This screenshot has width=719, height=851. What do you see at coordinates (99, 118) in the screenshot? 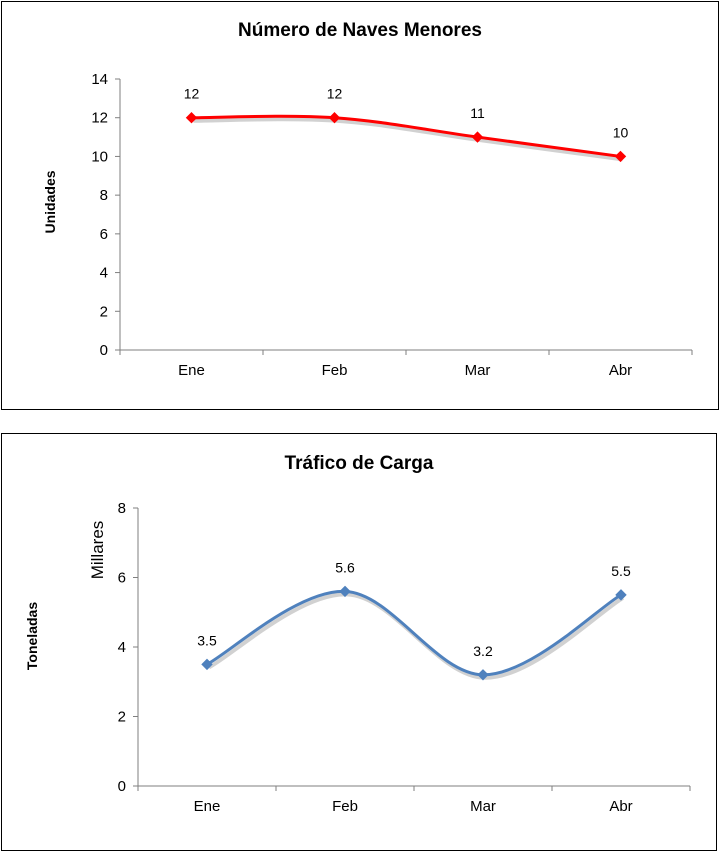
I see `y-tick-label: 12` at bounding box center [99, 118].